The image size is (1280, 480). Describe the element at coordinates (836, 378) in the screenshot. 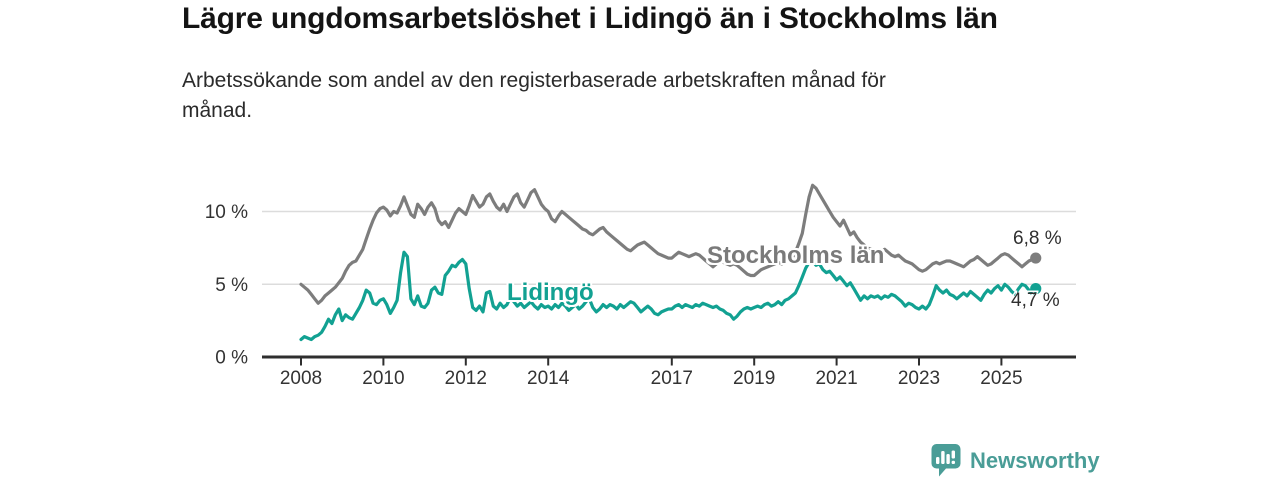

I see `x-tick-label-2021: 2021` at that location.